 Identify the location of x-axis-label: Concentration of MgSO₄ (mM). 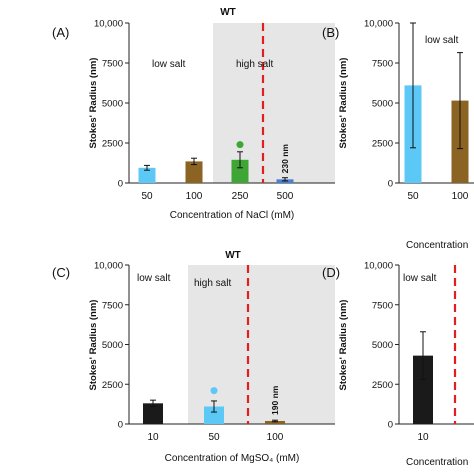
(232, 458).